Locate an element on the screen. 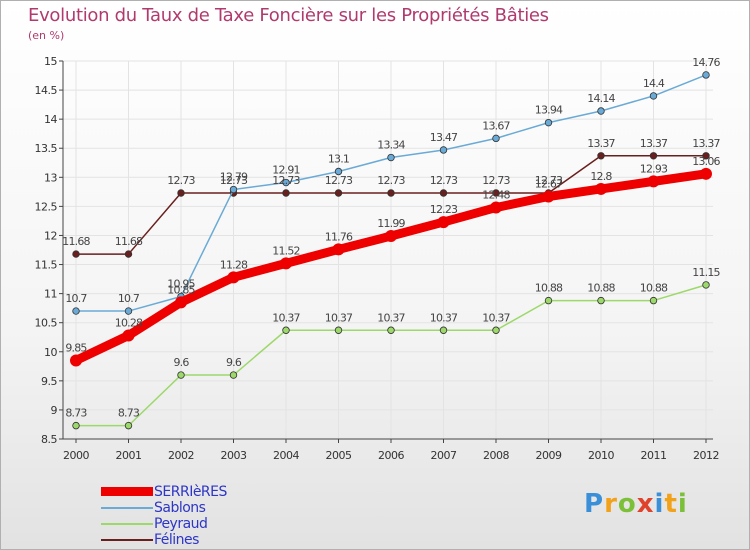 This screenshot has height=550, width=750. legend-swatch-peyraud is located at coordinates (127, 524).